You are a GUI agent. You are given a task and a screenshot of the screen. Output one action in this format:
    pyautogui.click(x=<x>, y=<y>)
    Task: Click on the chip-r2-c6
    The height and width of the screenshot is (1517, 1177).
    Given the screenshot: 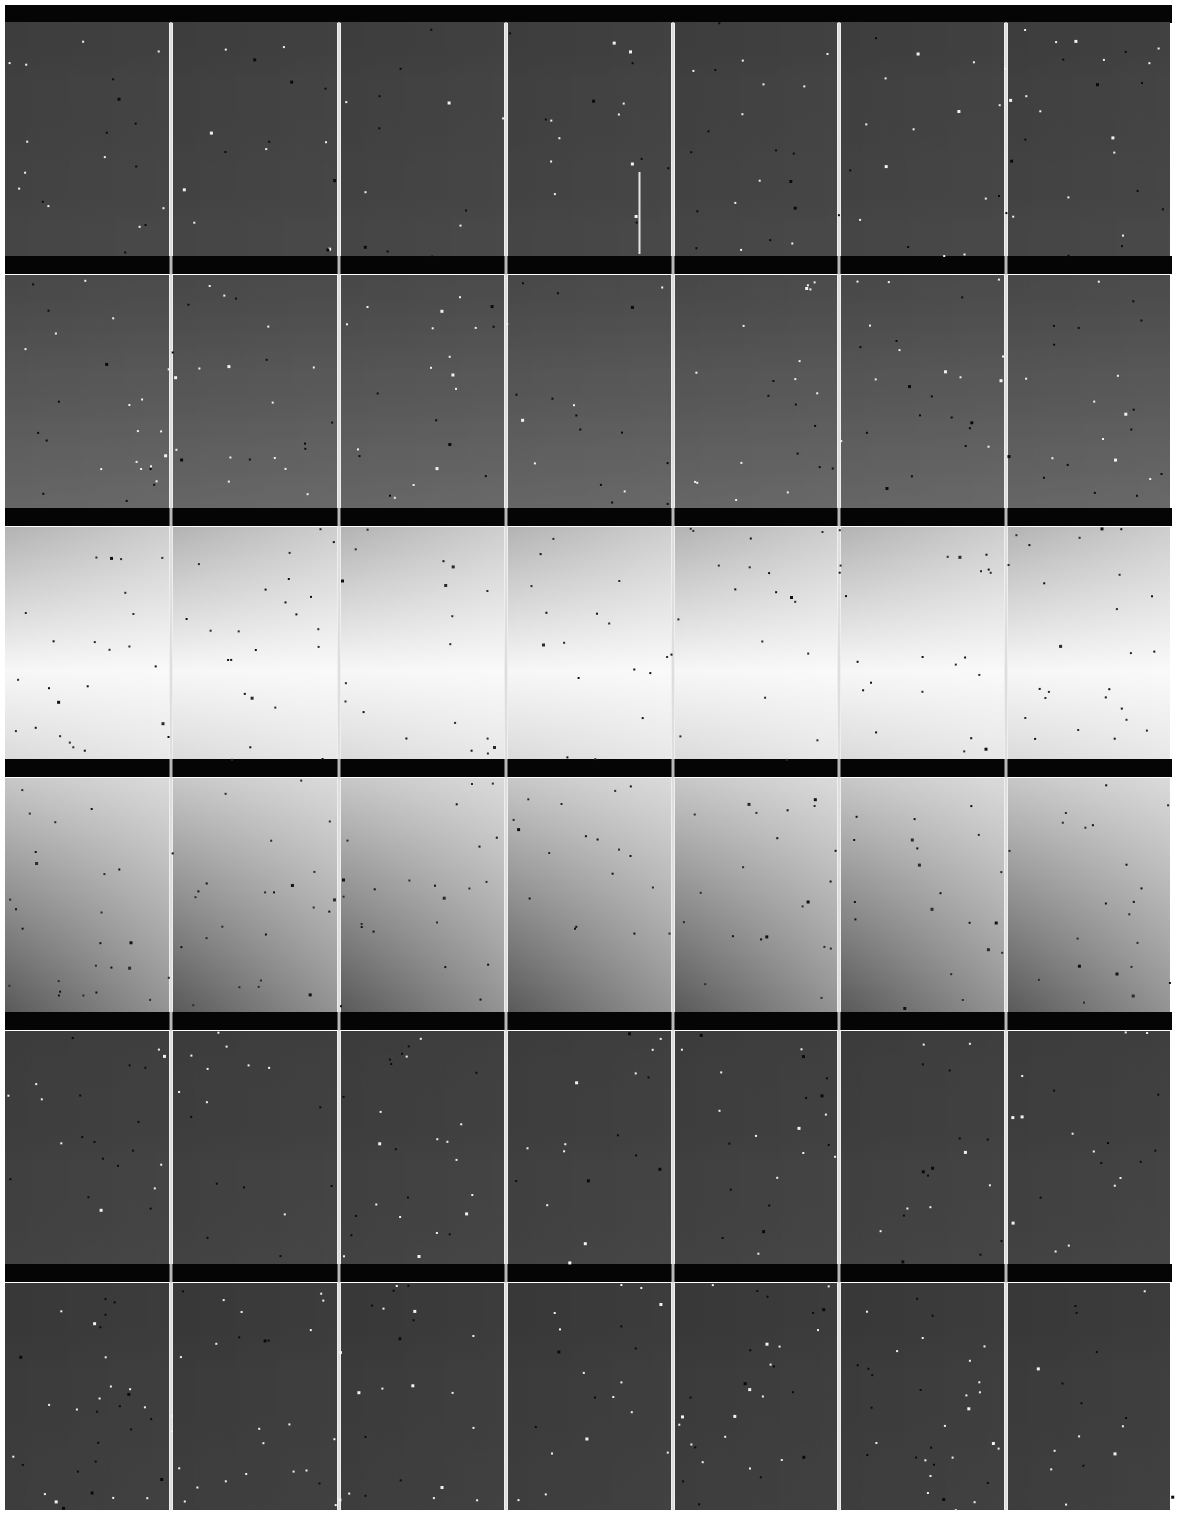 What is the action you would take?
    pyautogui.click(x=922, y=391)
    